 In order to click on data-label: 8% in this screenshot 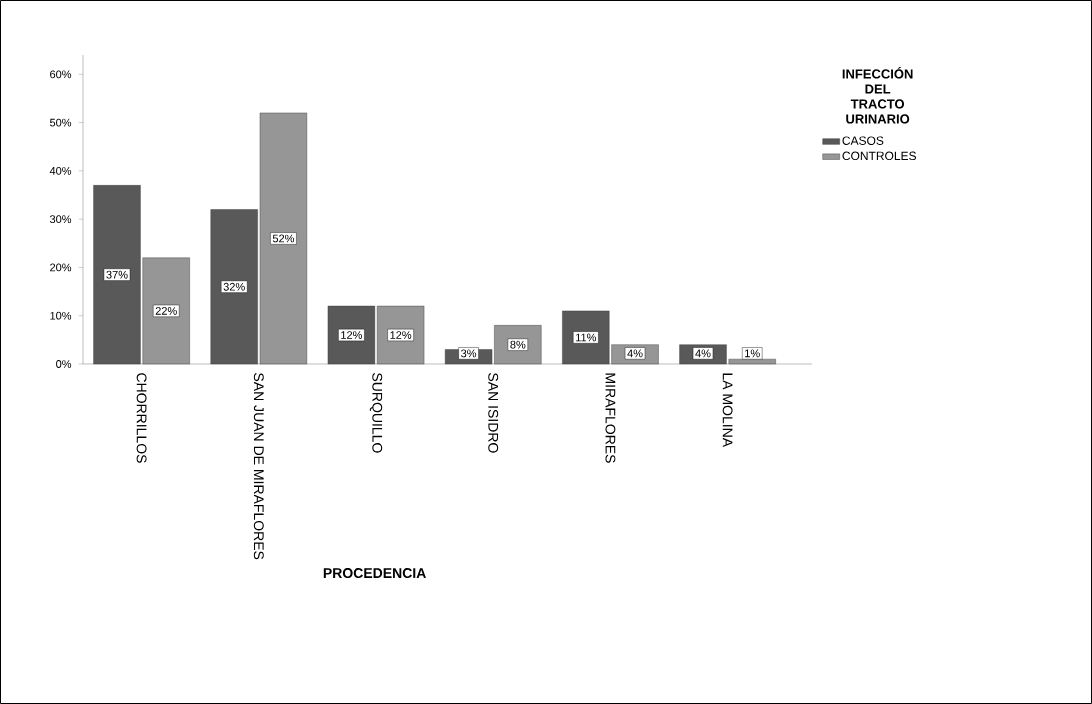, I will do `click(518, 344)`.